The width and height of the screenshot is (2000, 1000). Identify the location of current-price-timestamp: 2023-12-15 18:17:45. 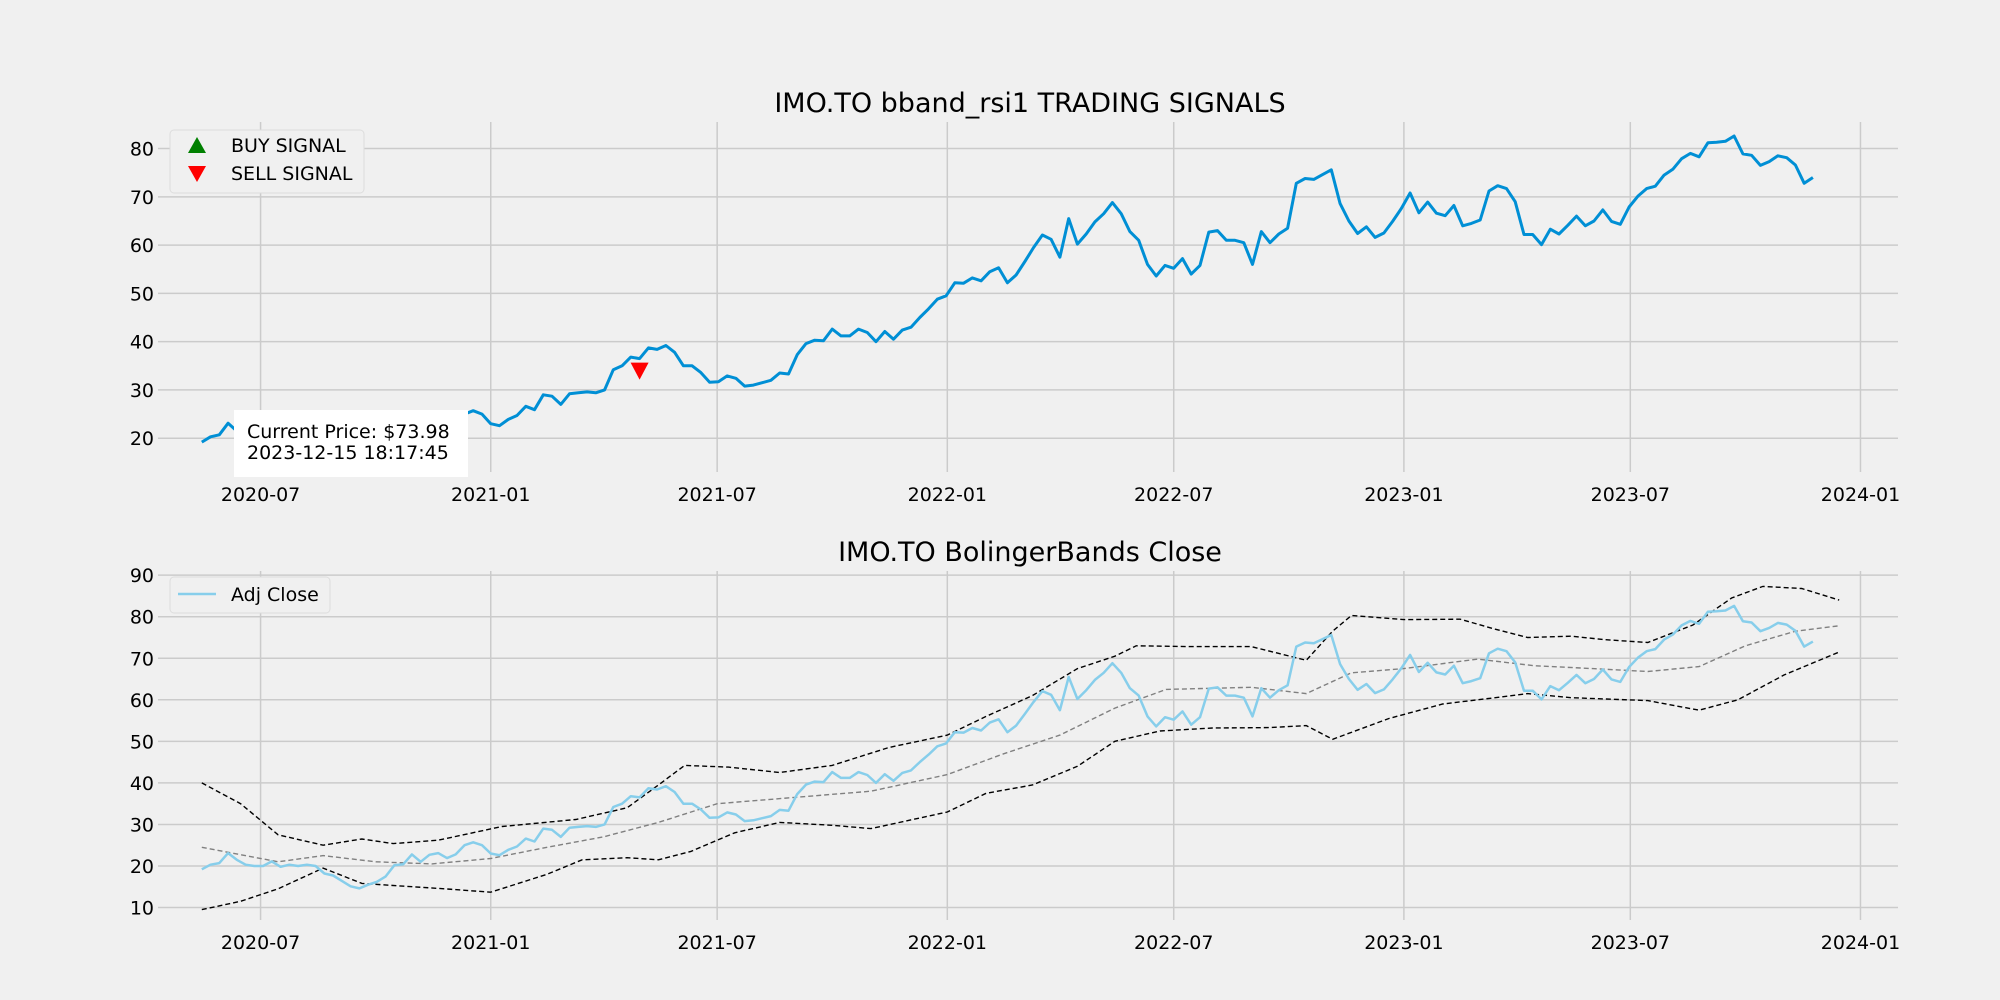
(348, 453).